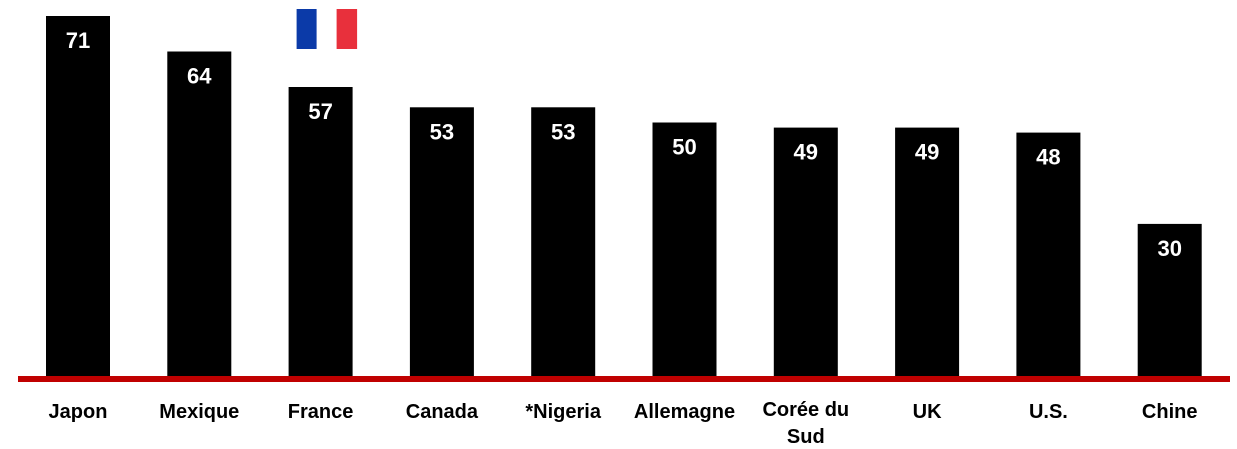  What do you see at coordinates (1048, 254) in the screenshot?
I see `bar-u-s` at bounding box center [1048, 254].